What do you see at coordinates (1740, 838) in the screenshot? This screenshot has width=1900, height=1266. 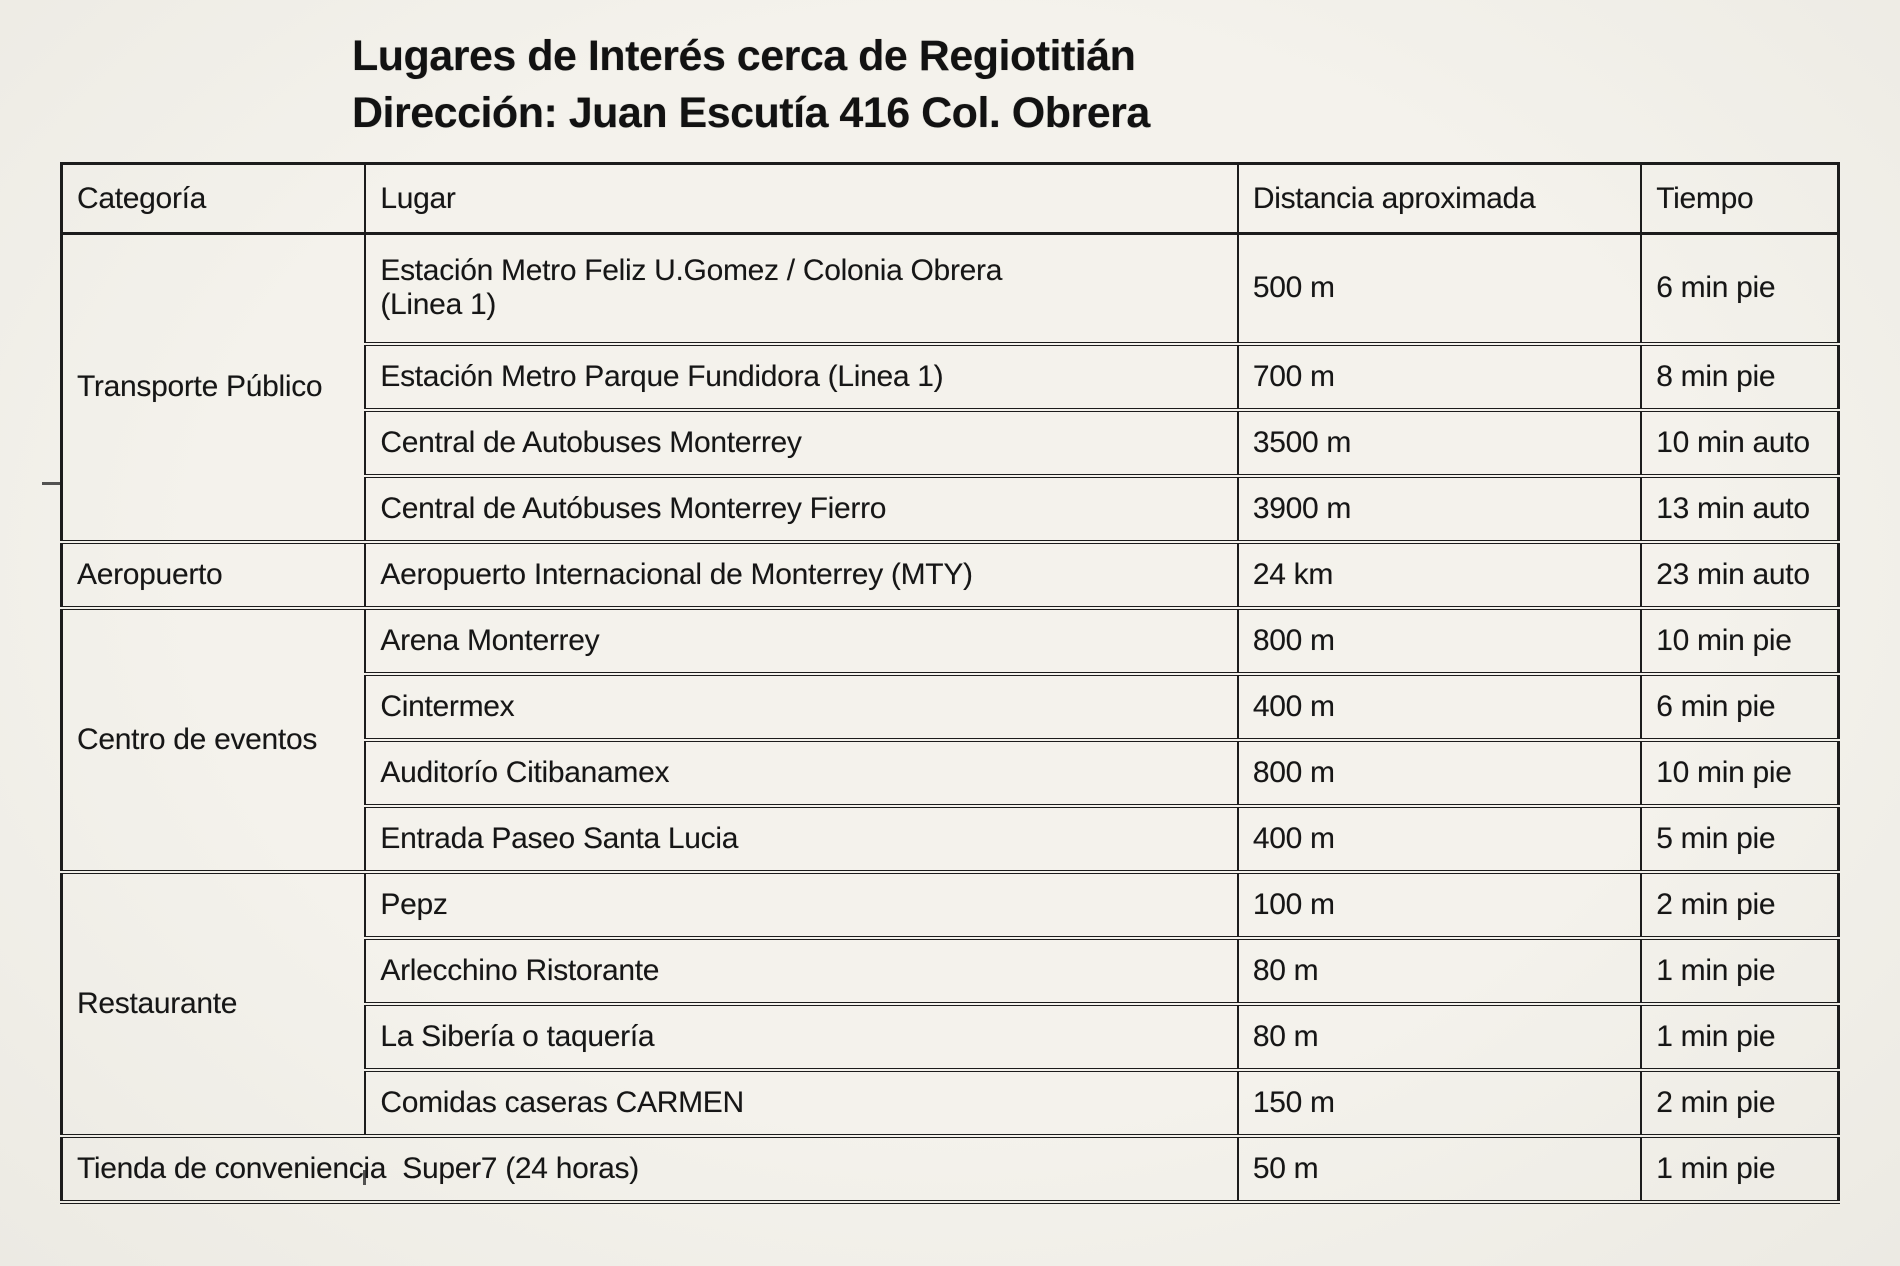 I see `tiempo-cell: 5 min pie` at bounding box center [1740, 838].